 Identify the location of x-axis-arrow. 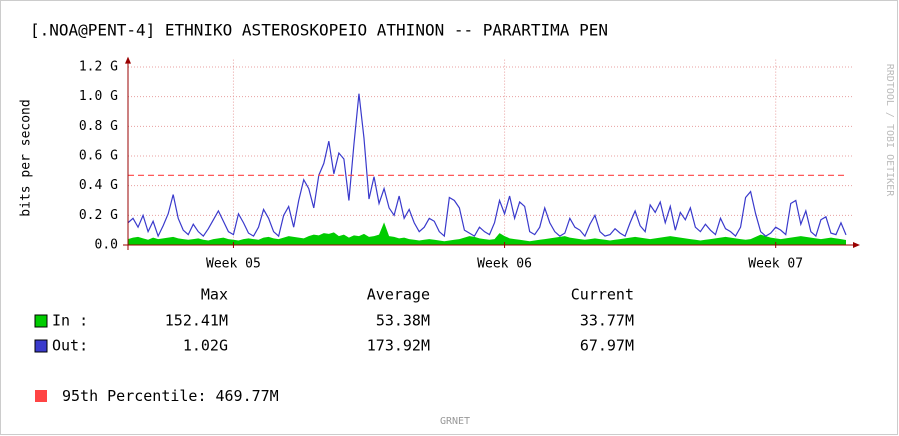
(856, 245).